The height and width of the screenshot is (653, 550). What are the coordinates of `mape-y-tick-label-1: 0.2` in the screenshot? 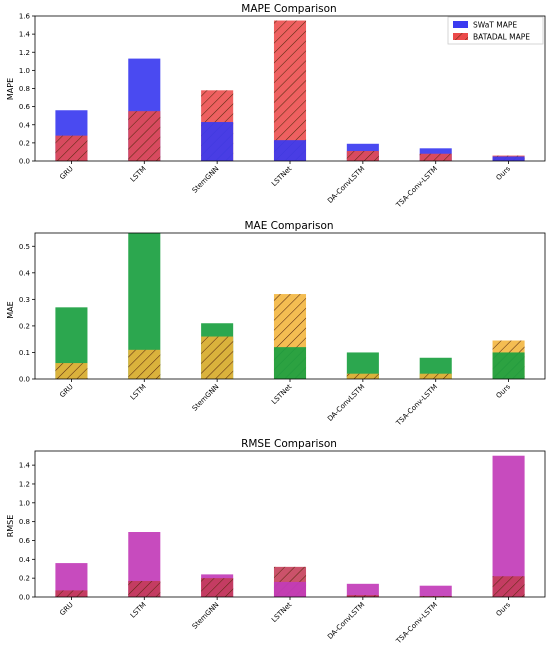 It's located at (24, 143).